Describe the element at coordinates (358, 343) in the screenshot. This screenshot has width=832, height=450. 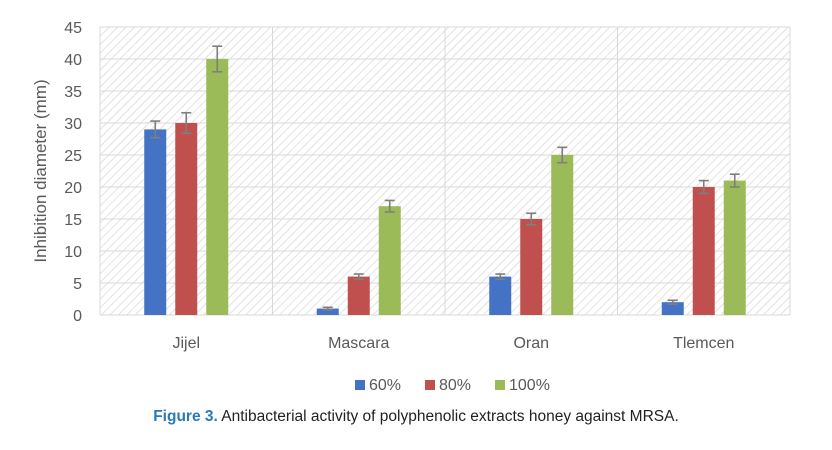
I see `x-tick-label: Mascara` at that location.